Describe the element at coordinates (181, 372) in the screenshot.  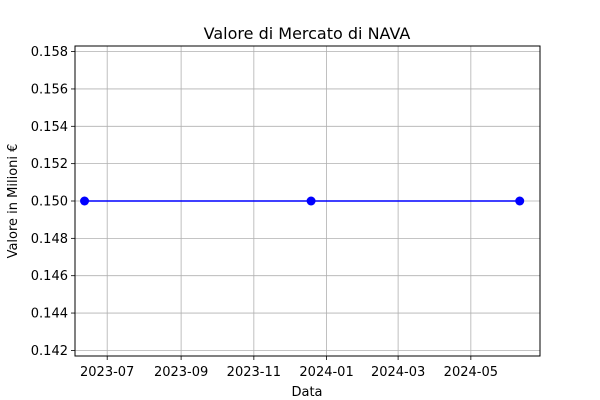
I see `x-tick-label: 2023-09` at that location.